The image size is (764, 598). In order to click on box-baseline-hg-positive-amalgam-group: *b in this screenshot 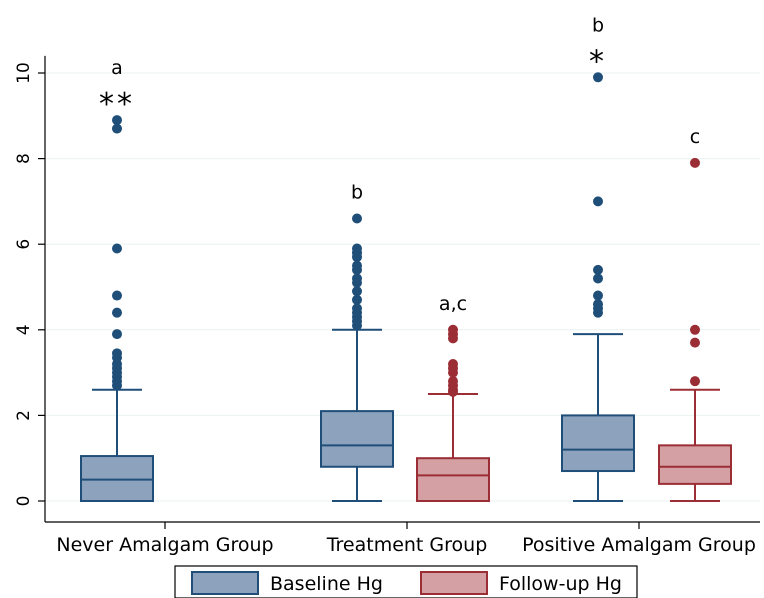, I will do `click(598, 258)`.